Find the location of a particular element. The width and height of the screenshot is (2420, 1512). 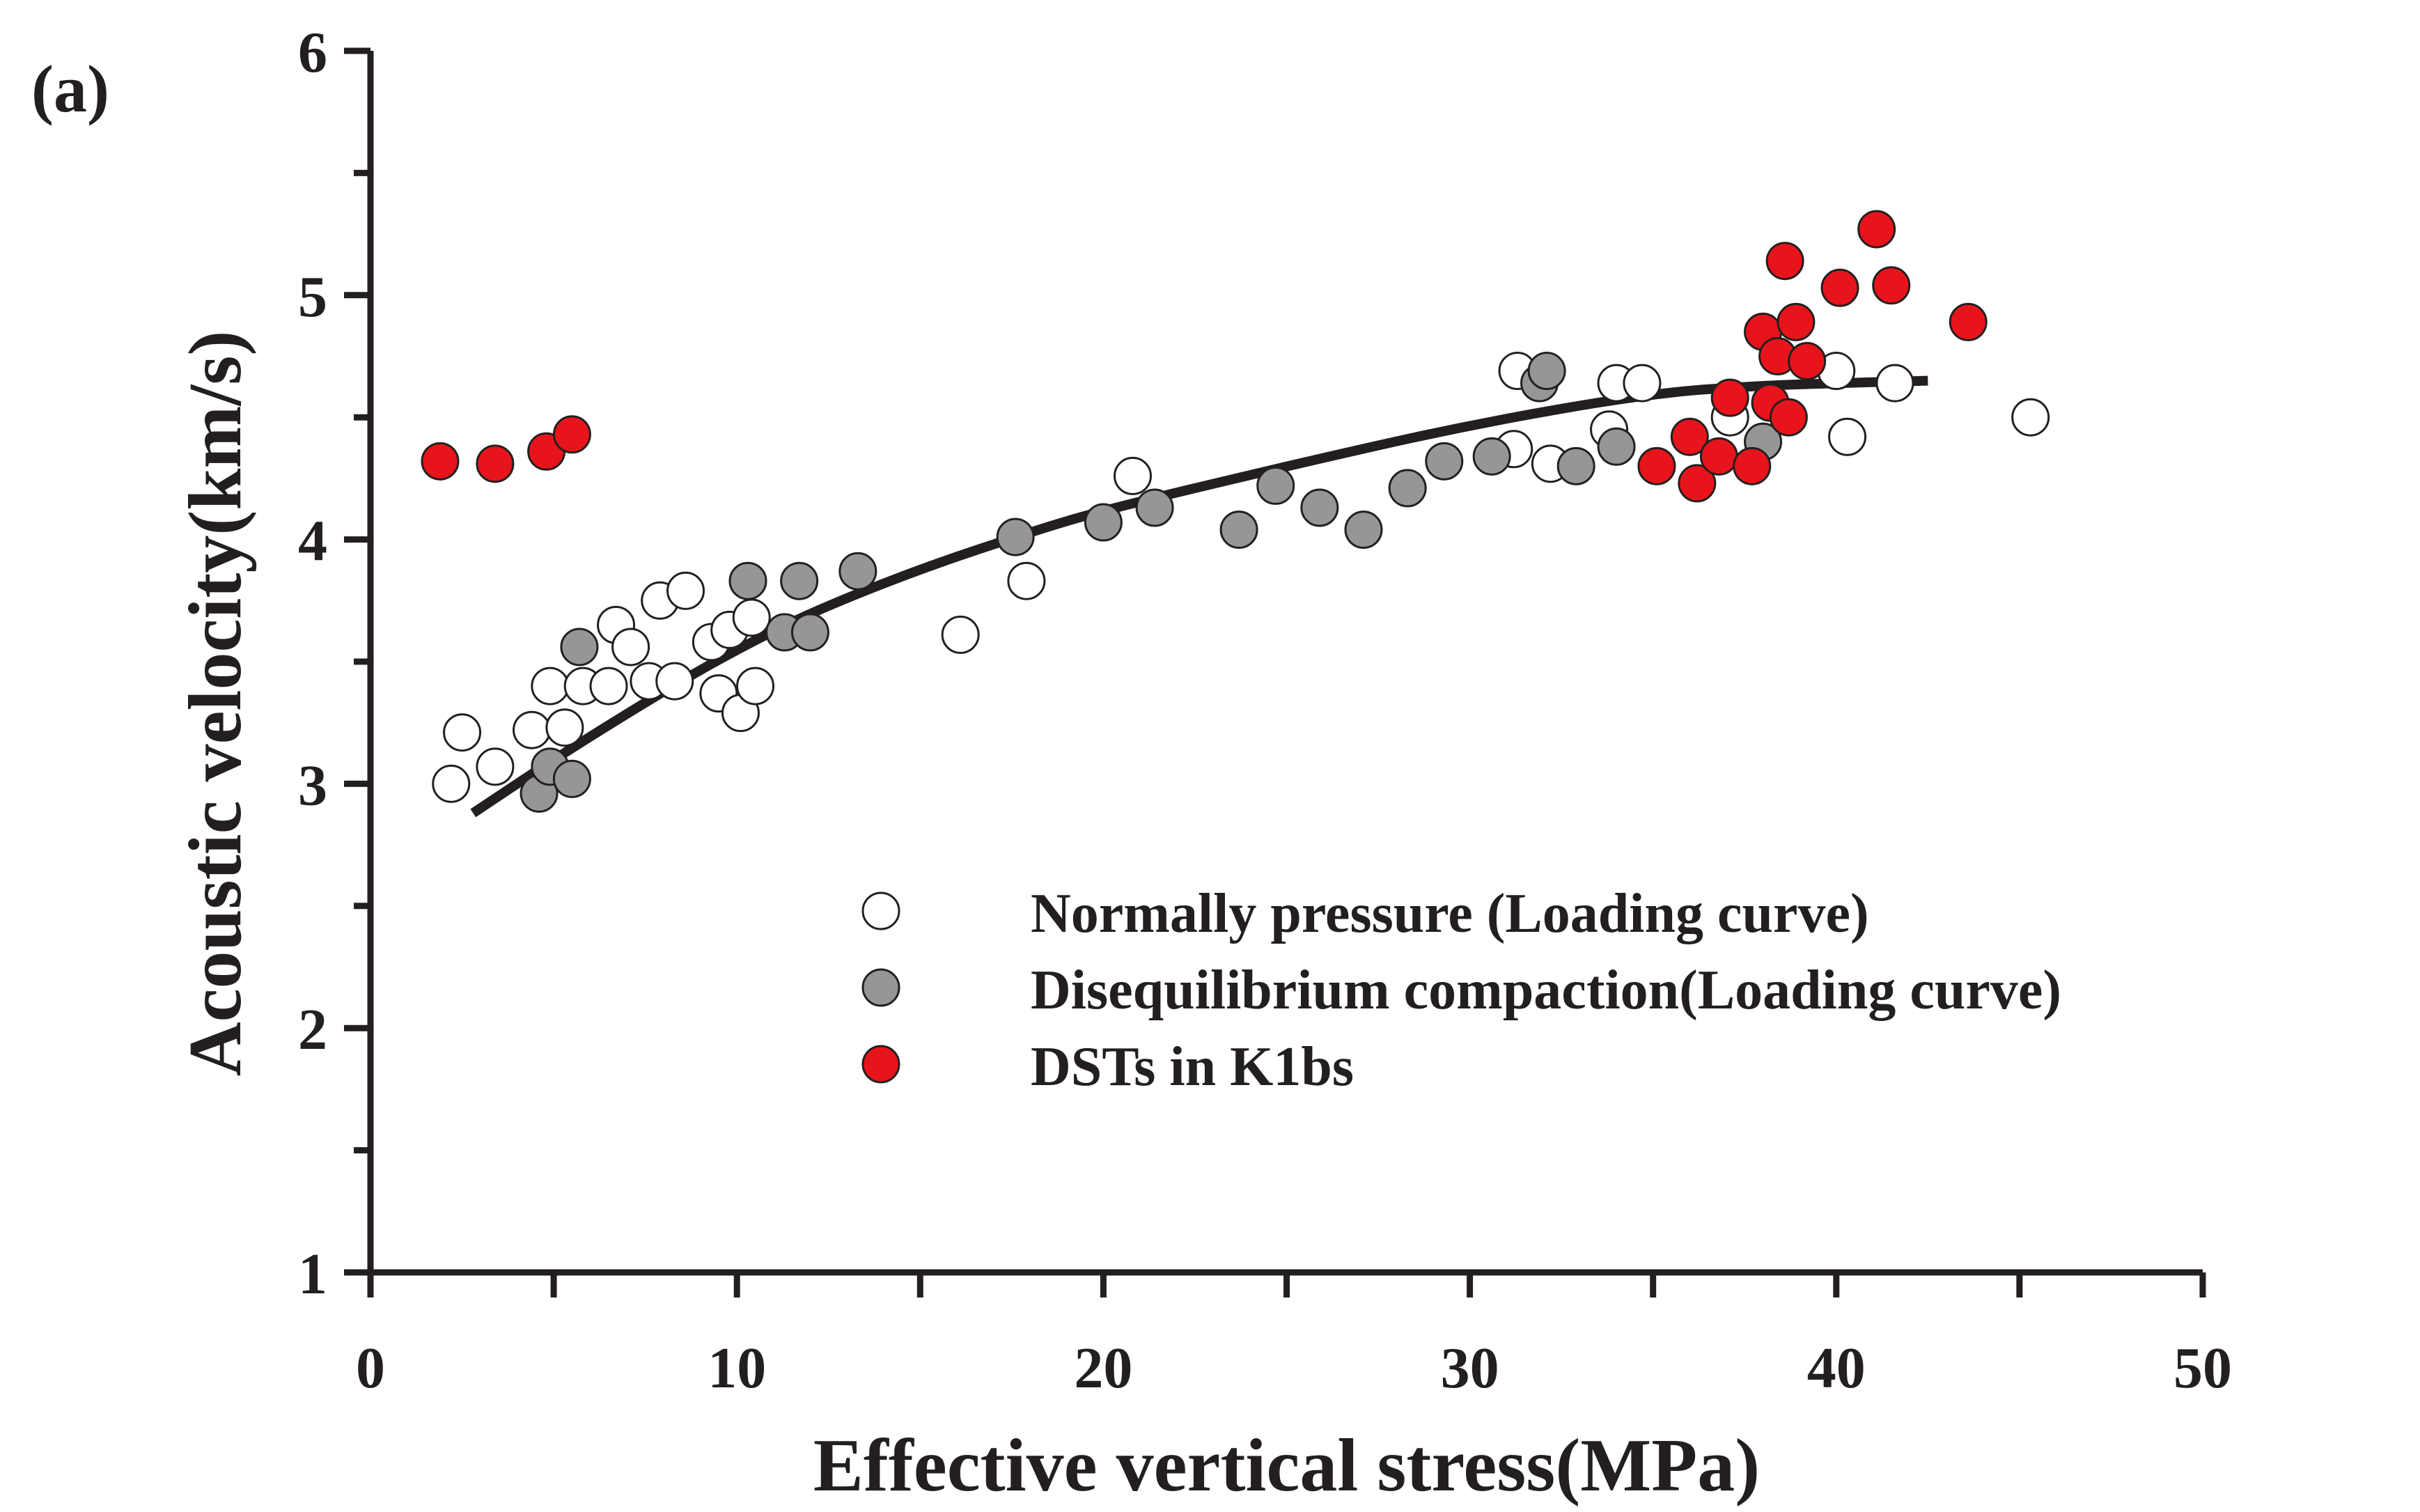

y-tick-label: 5 is located at coordinates (312, 297).